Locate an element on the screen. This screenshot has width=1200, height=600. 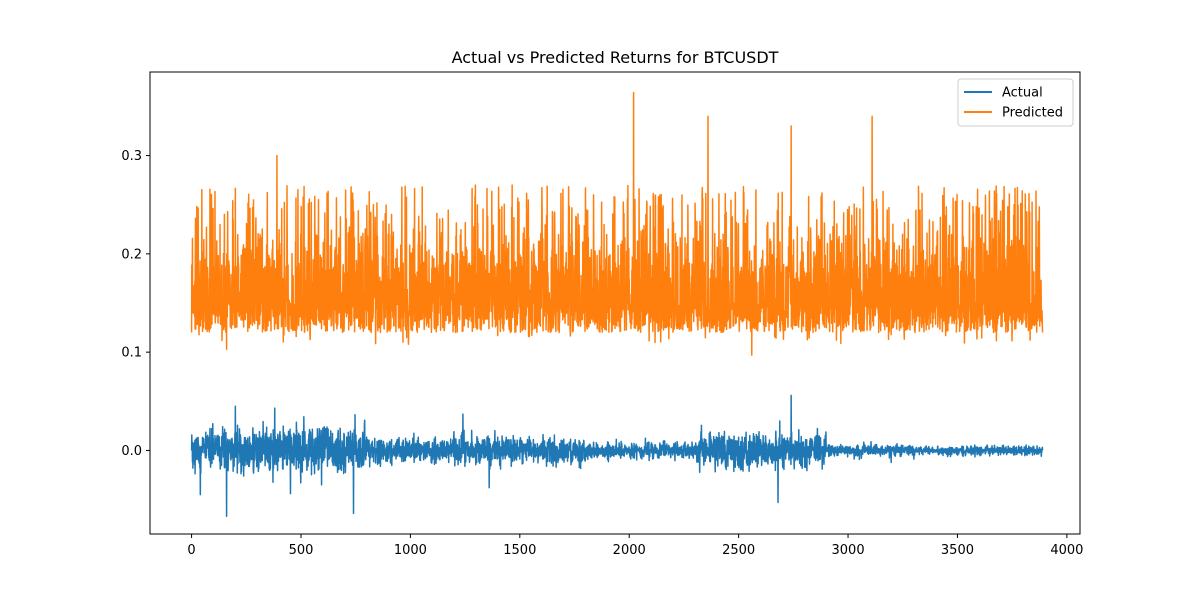
legend-label-actual: Actual is located at coordinates (1022, 93).